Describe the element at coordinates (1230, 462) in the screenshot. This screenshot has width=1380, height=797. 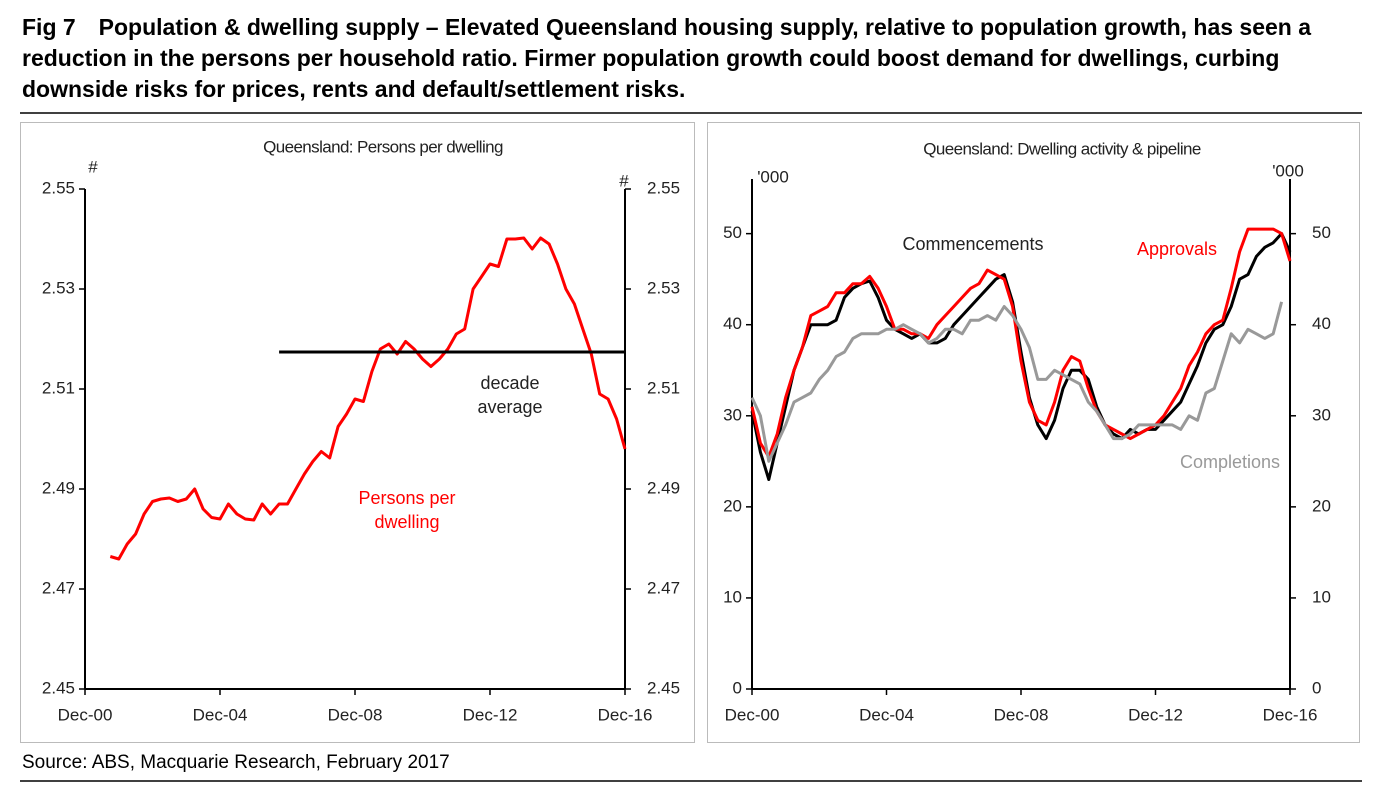
I see `series-label: Completions` at that location.